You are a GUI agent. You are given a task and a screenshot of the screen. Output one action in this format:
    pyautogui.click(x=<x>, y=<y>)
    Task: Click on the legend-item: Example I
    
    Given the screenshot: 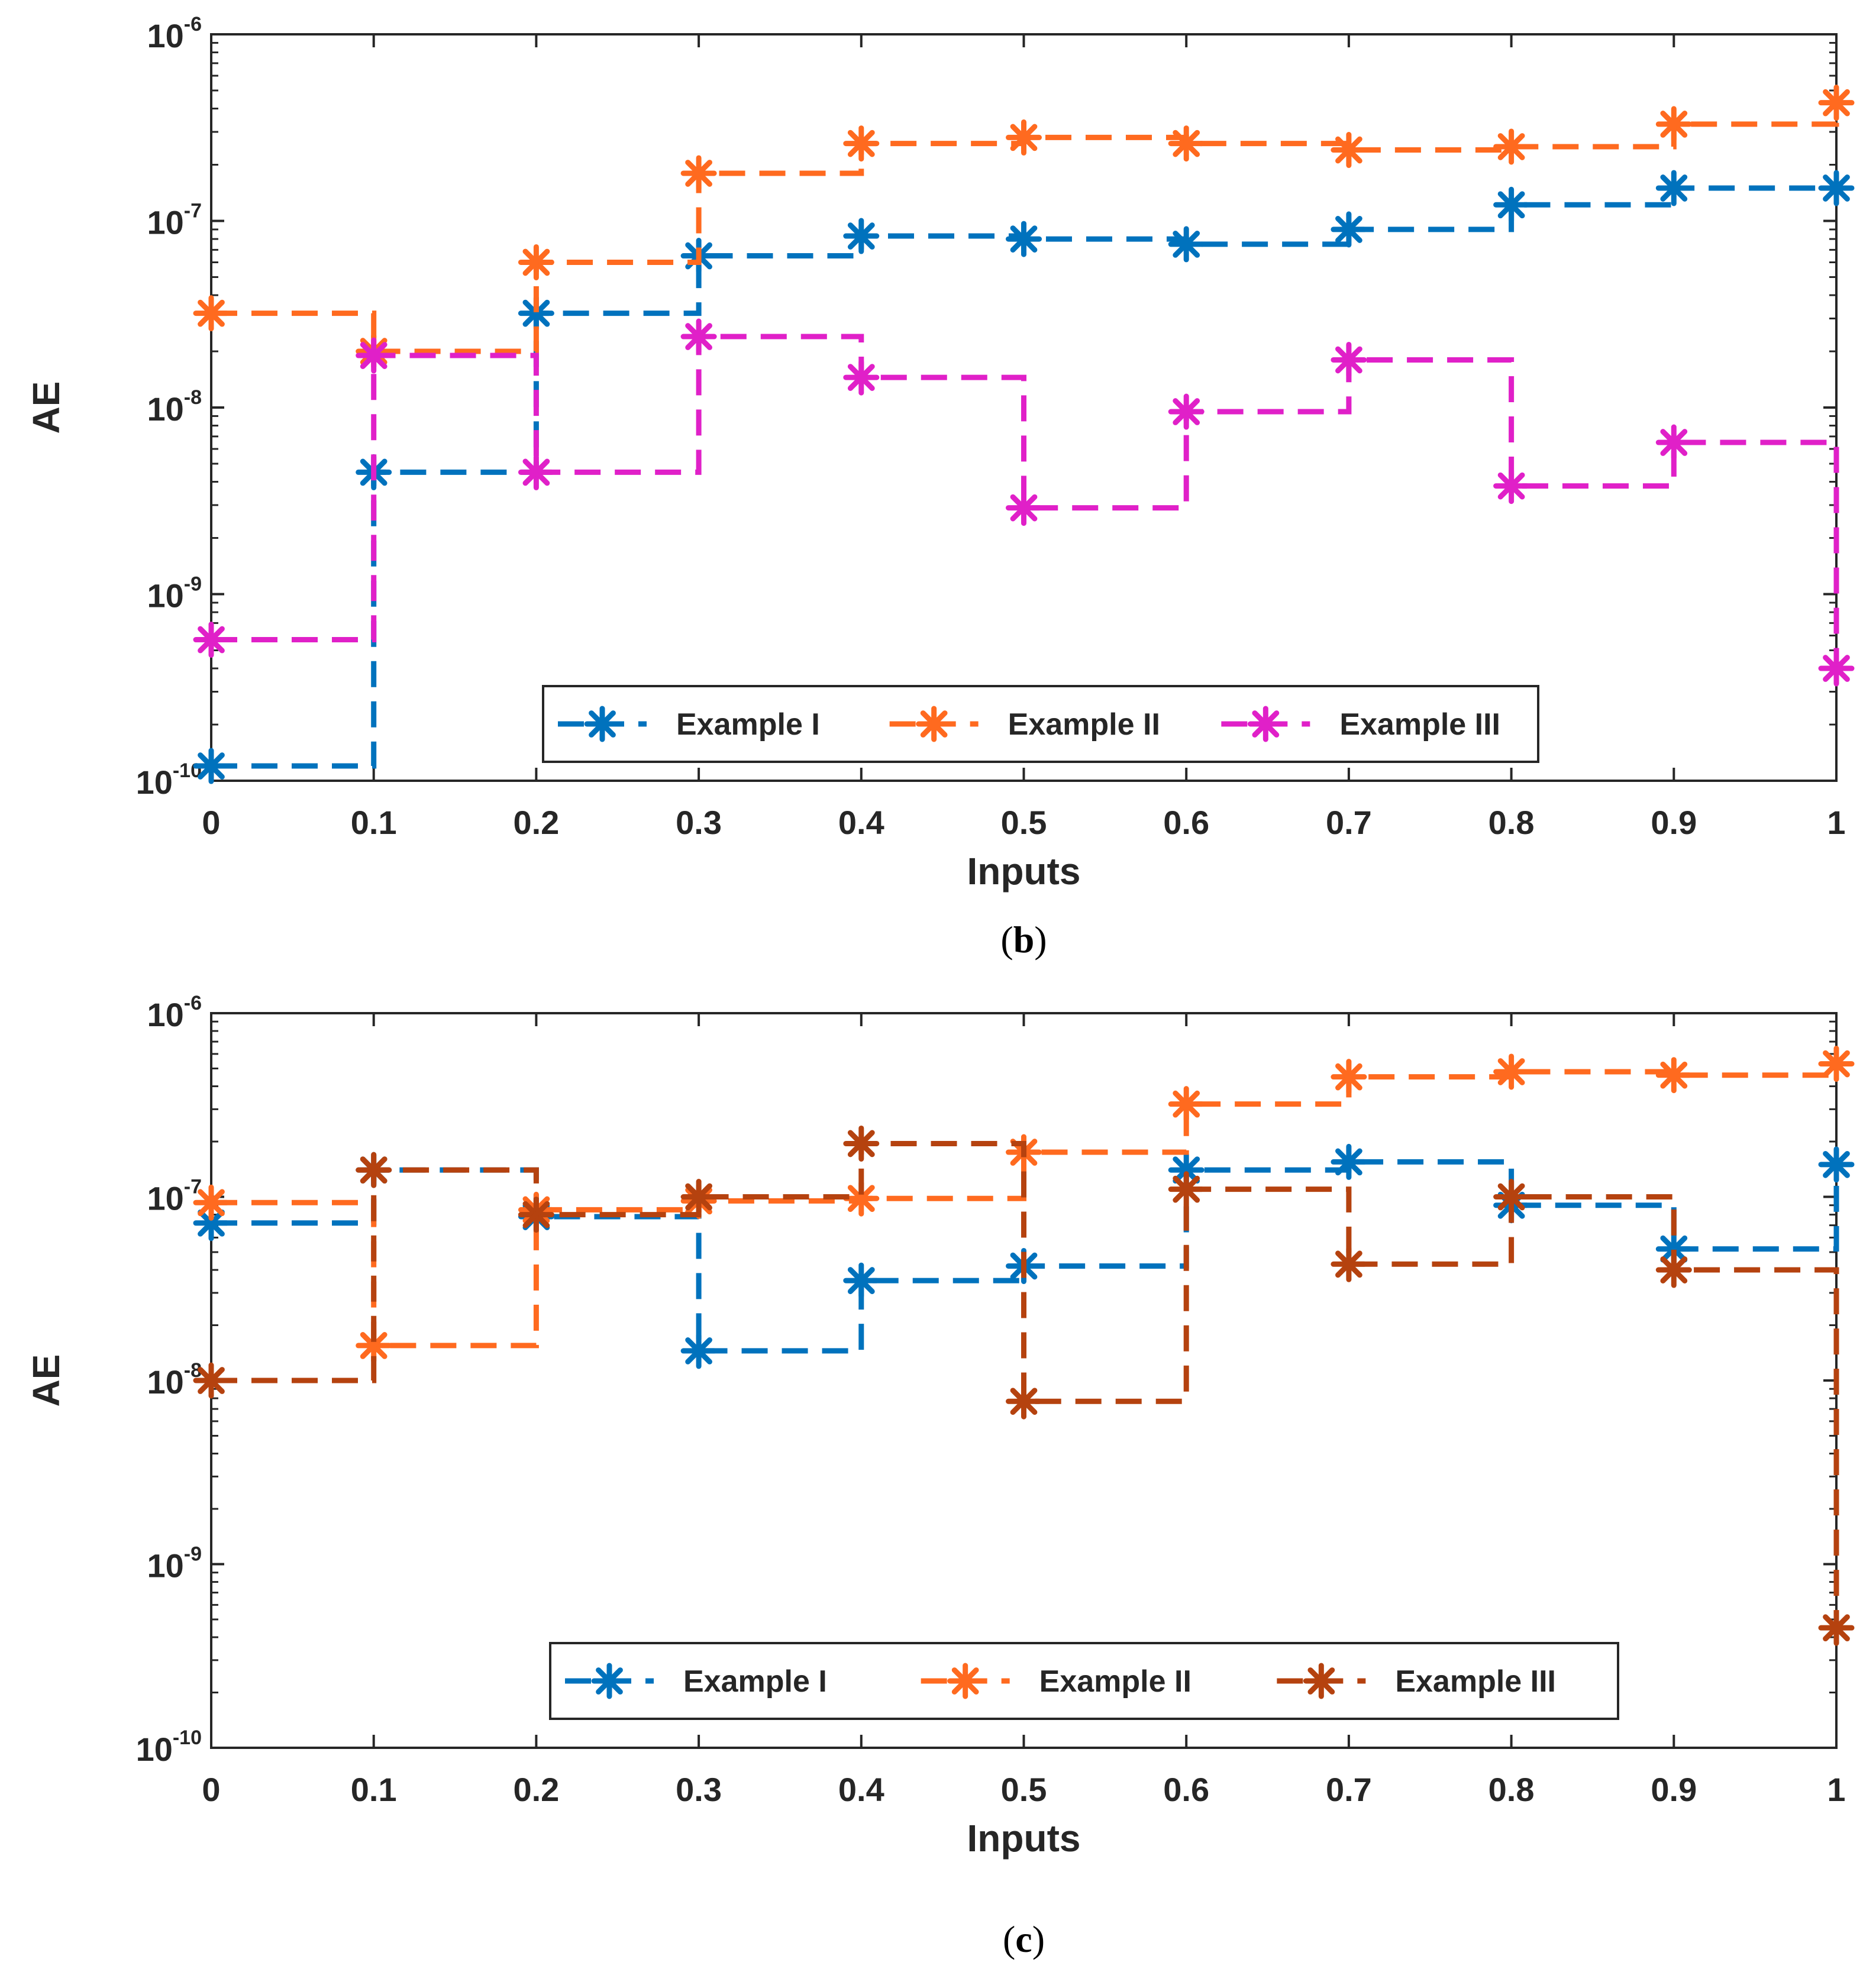 What is the action you would take?
    pyautogui.click(x=689, y=724)
    